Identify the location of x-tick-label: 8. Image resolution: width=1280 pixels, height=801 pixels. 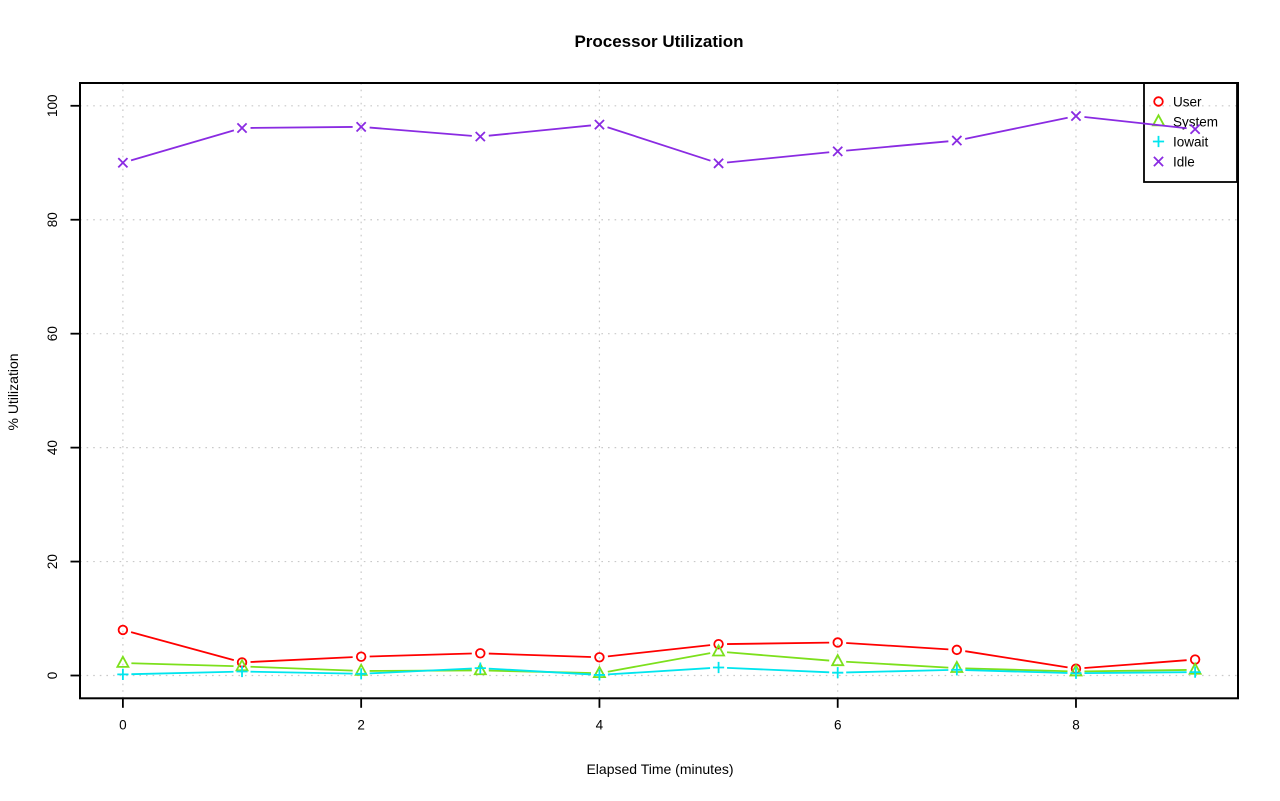
(1076, 724).